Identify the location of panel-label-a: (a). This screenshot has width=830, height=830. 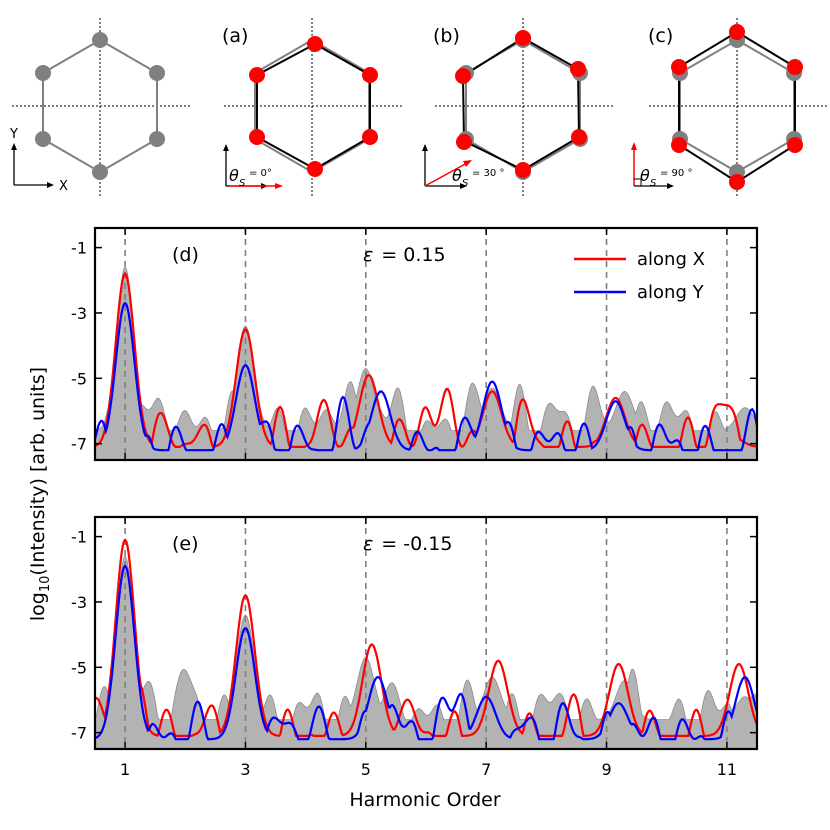
(235, 36).